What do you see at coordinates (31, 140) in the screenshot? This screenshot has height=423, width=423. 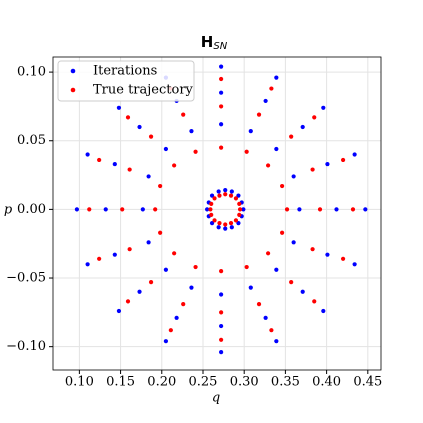 I see `y-tick-label: 0.05` at bounding box center [31, 140].